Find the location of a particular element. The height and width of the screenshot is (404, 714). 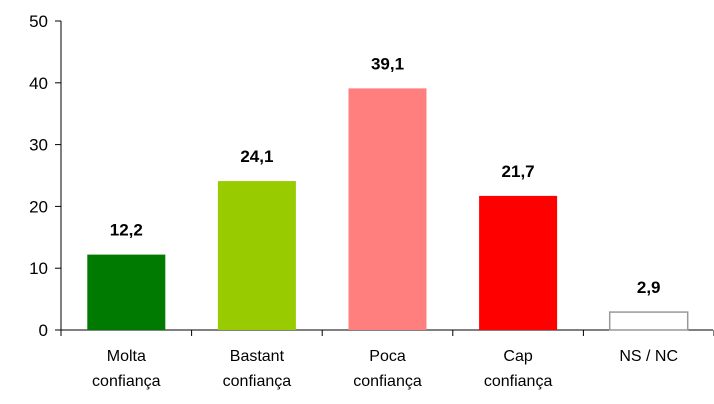

data-label: 24,1 is located at coordinates (256, 156).